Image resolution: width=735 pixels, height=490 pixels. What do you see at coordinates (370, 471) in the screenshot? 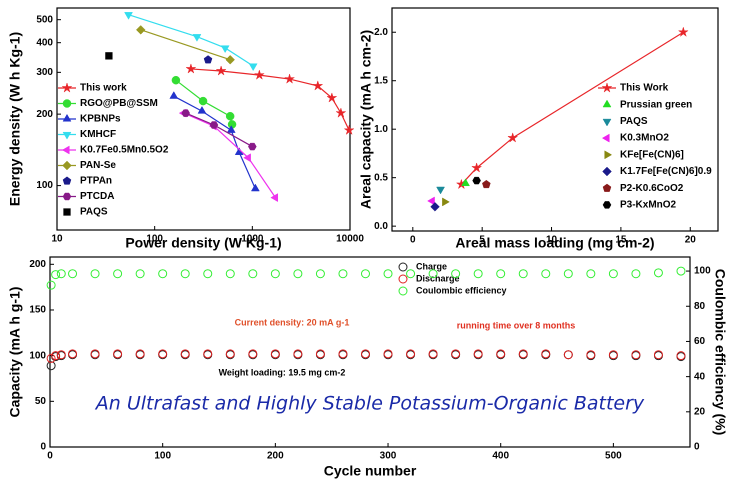
I see `x-axis-title: Cycle number` at bounding box center [370, 471].